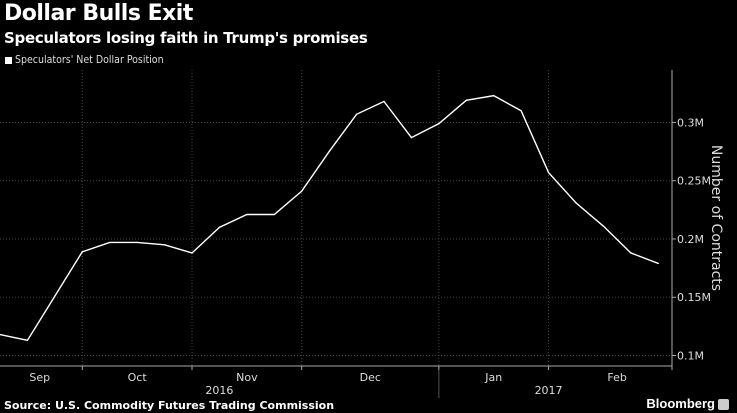 The width and height of the screenshot is (737, 413). I want to click on year-label: 2017, so click(549, 390).